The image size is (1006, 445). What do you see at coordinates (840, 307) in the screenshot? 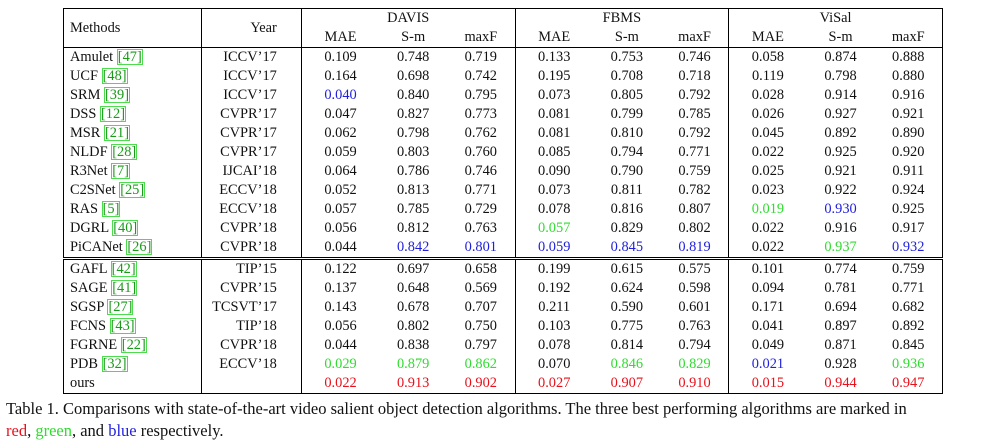
I see `value-cell: 0.694` at bounding box center [840, 307].